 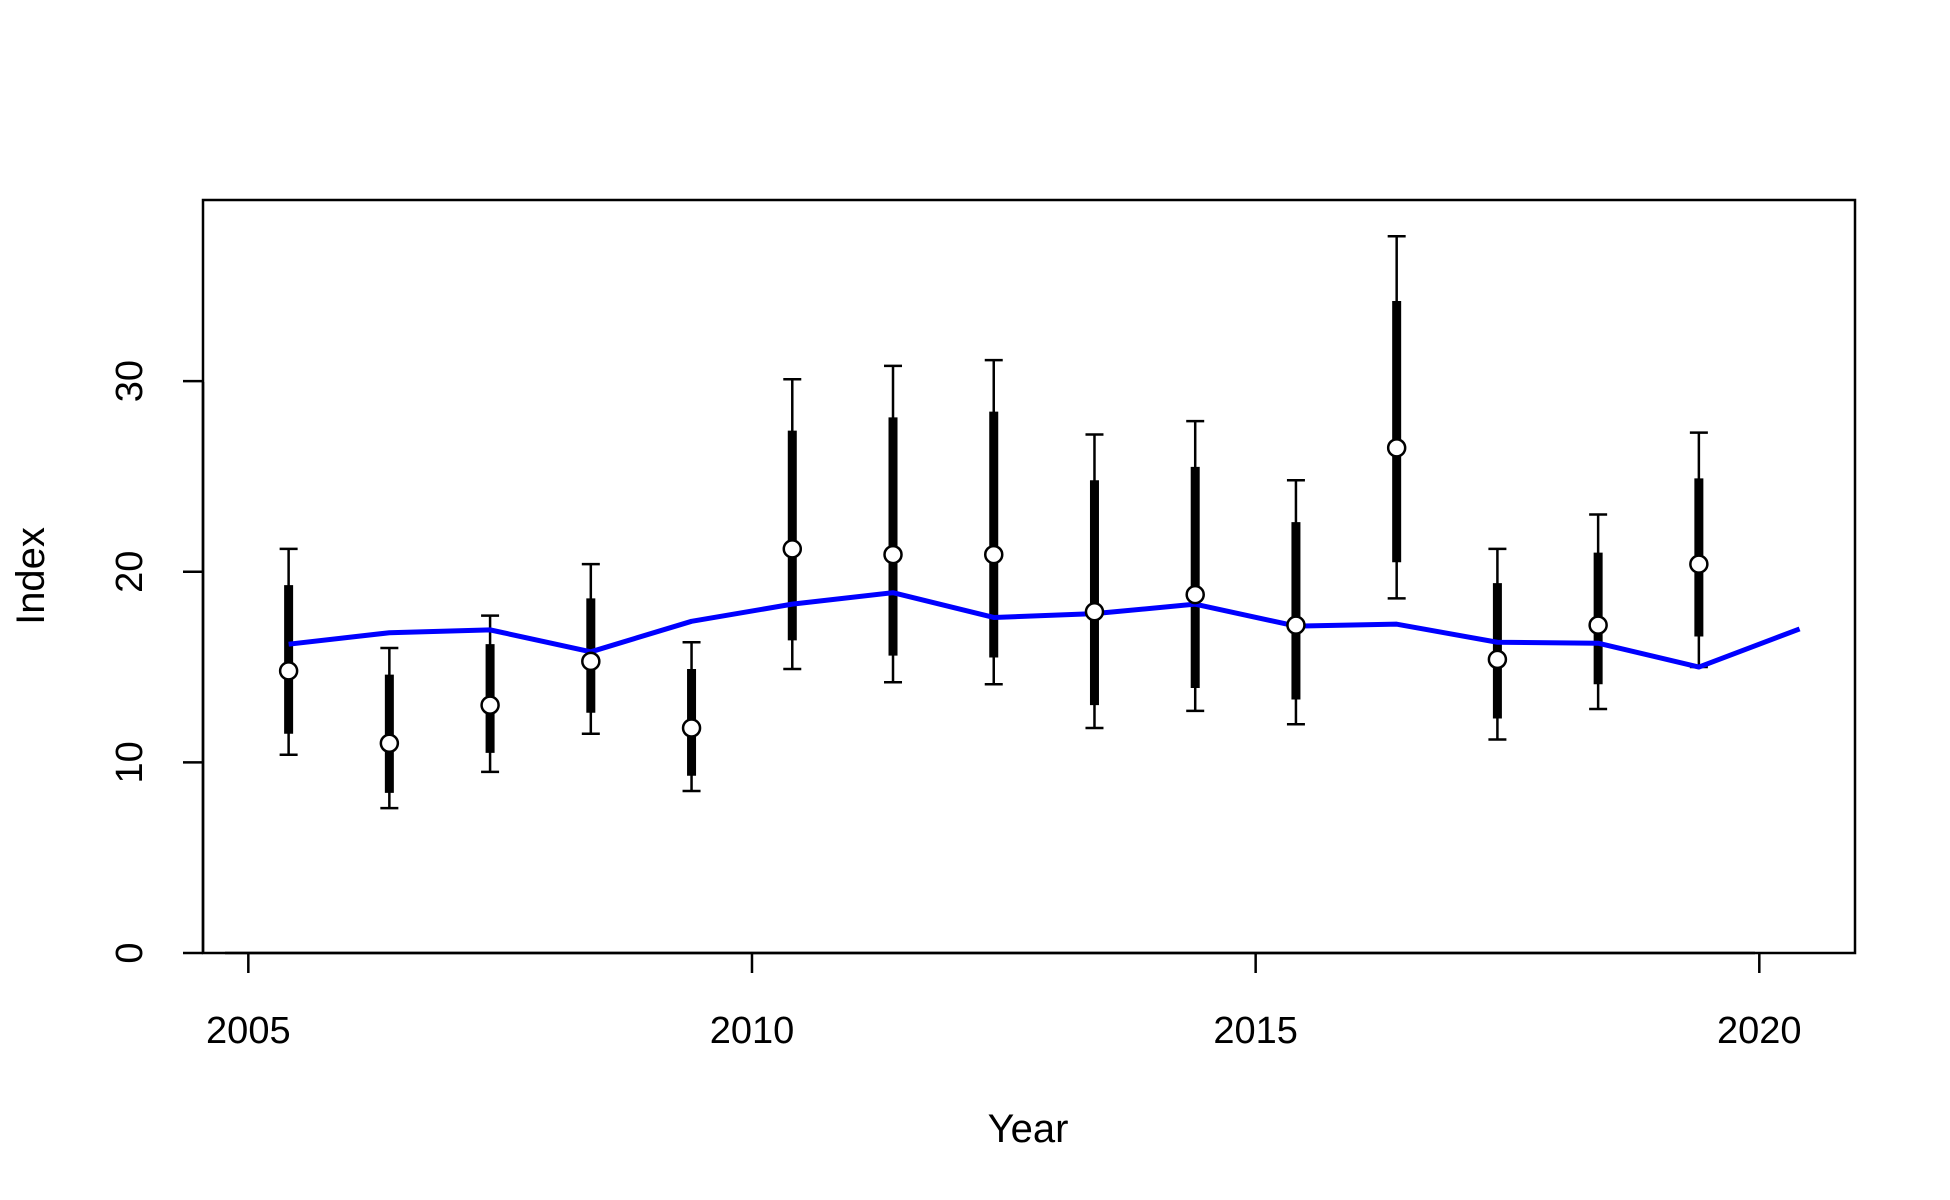 What do you see at coordinates (752, 1031) in the screenshot?
I see `x-tick-label: 2010` at bounding box center [752, 1031].